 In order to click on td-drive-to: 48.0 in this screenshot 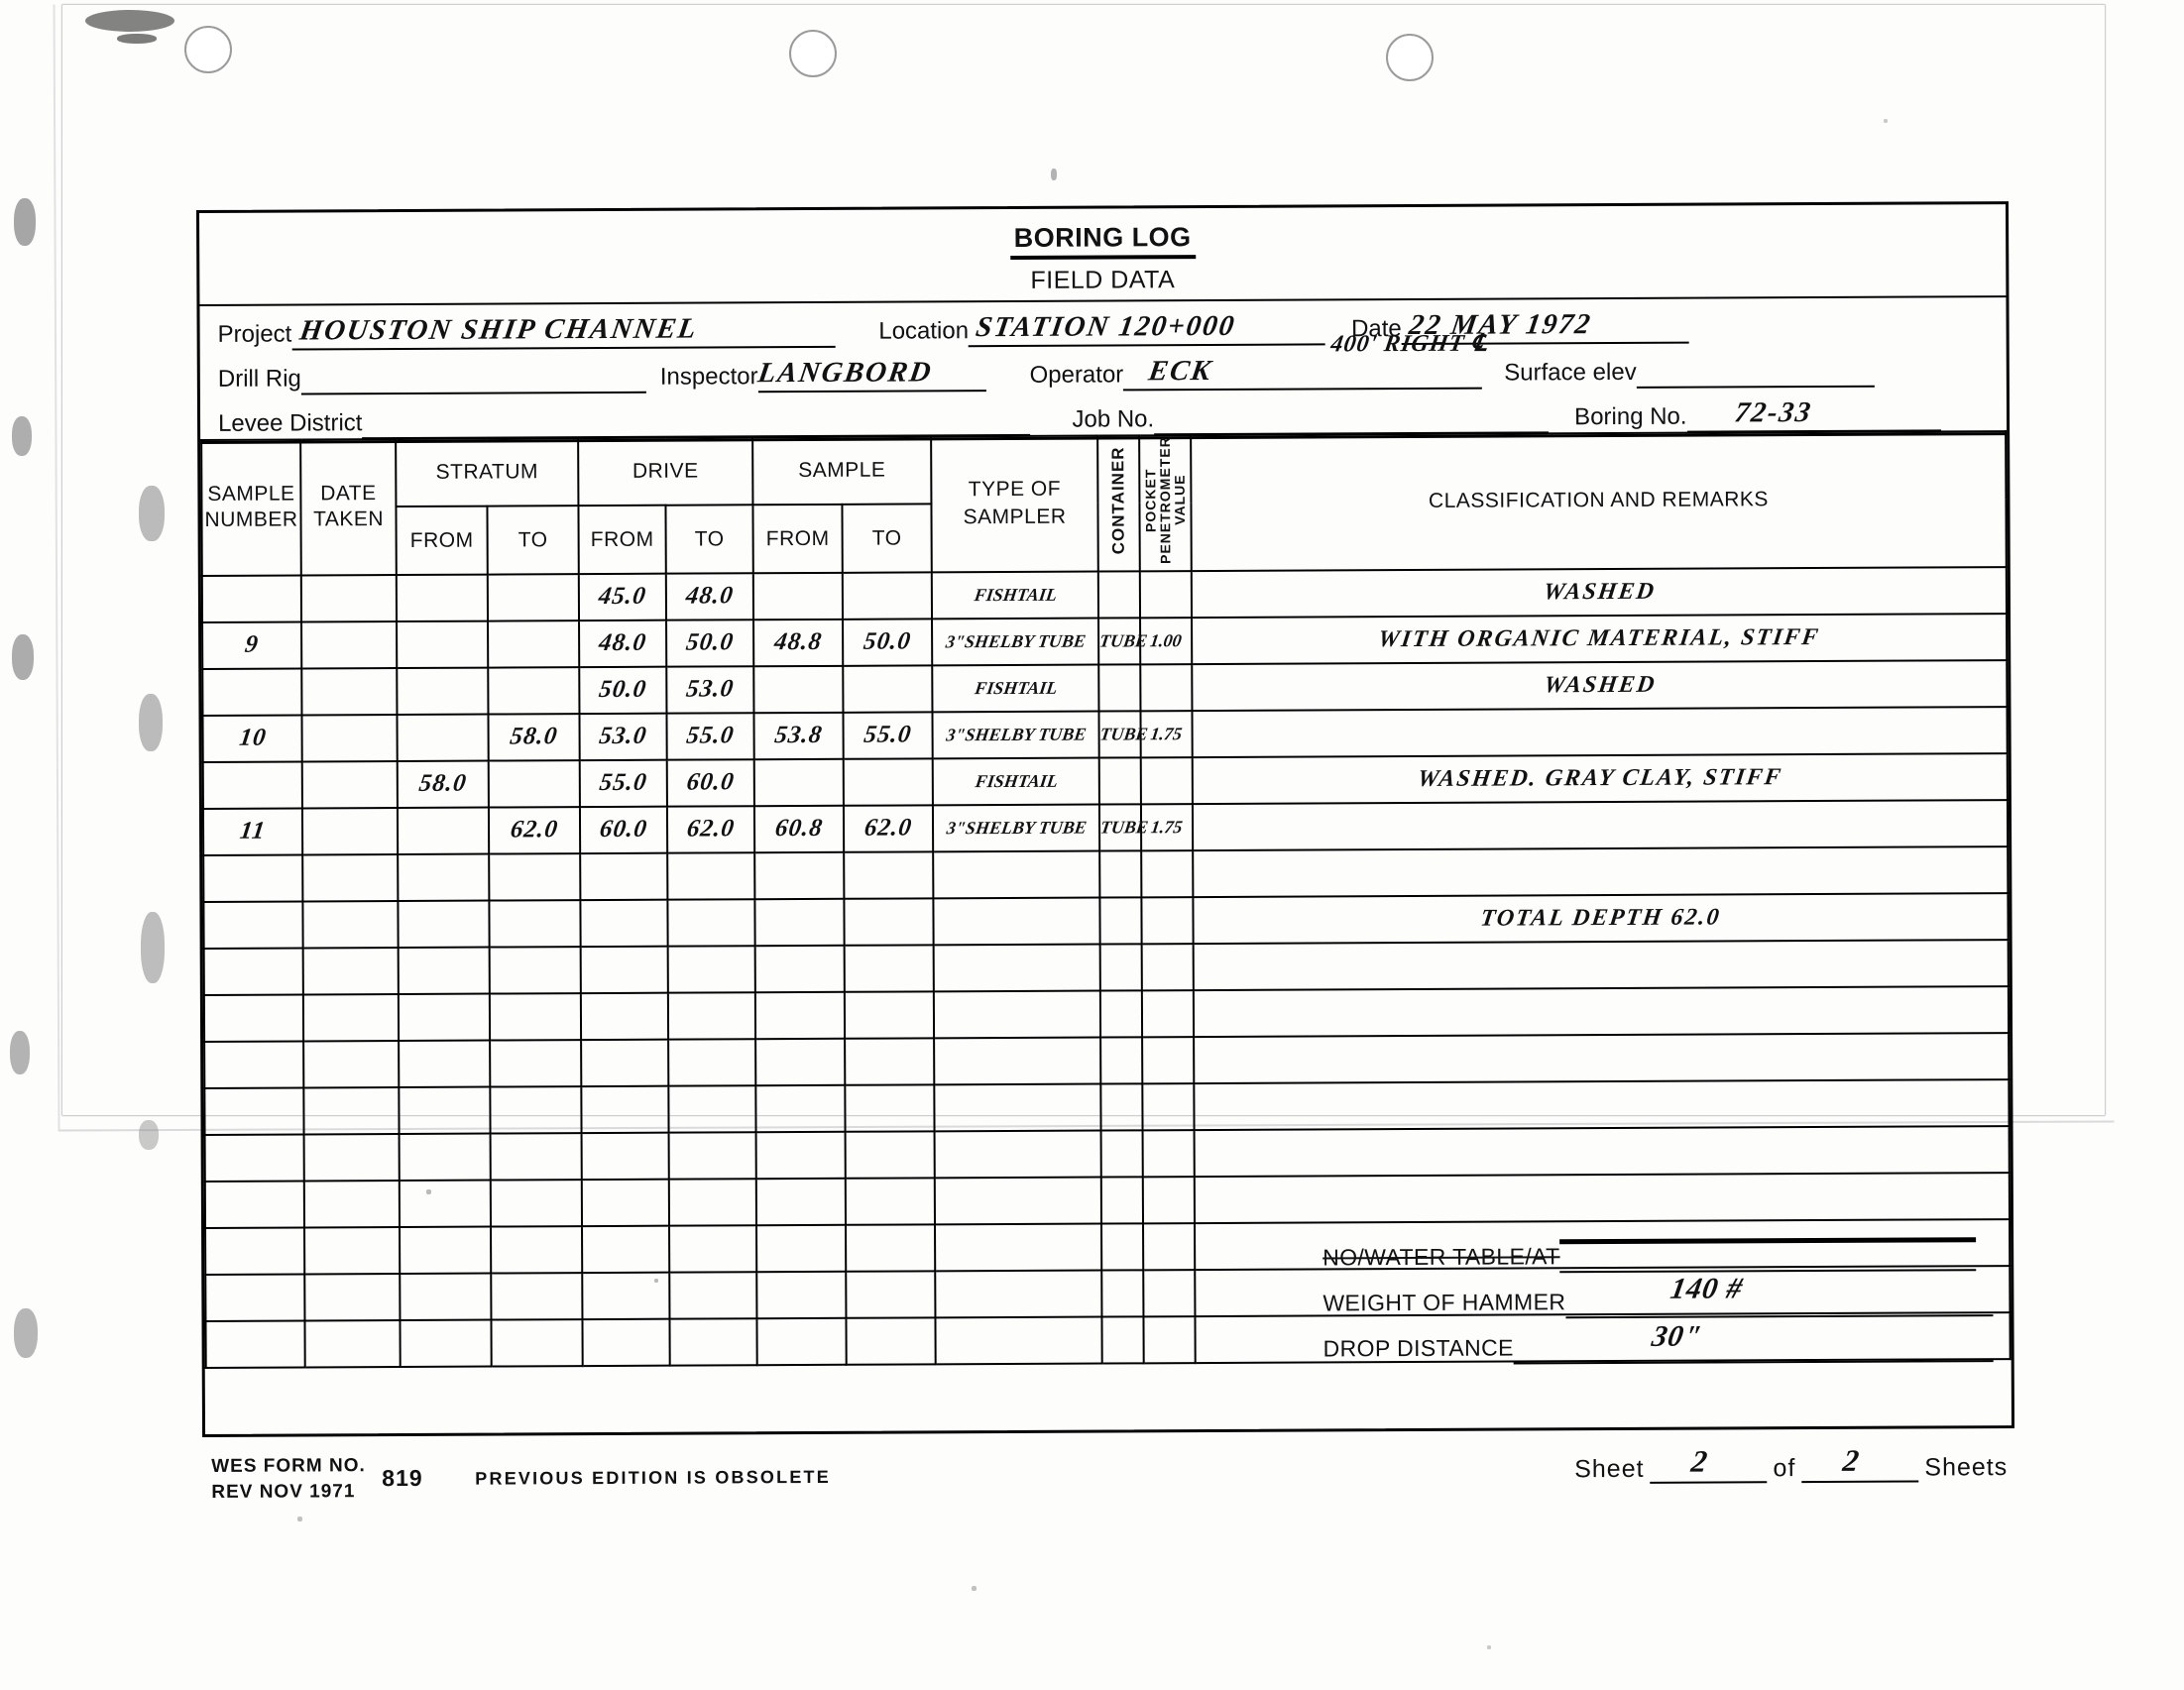, I will do `click(709, 596)`.